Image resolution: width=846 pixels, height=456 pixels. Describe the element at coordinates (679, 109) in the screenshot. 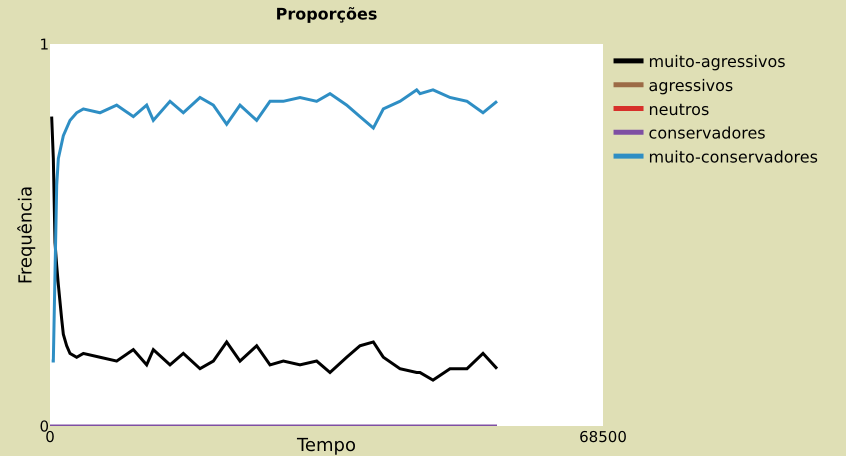

I see `legend-label: neutros` at that location.